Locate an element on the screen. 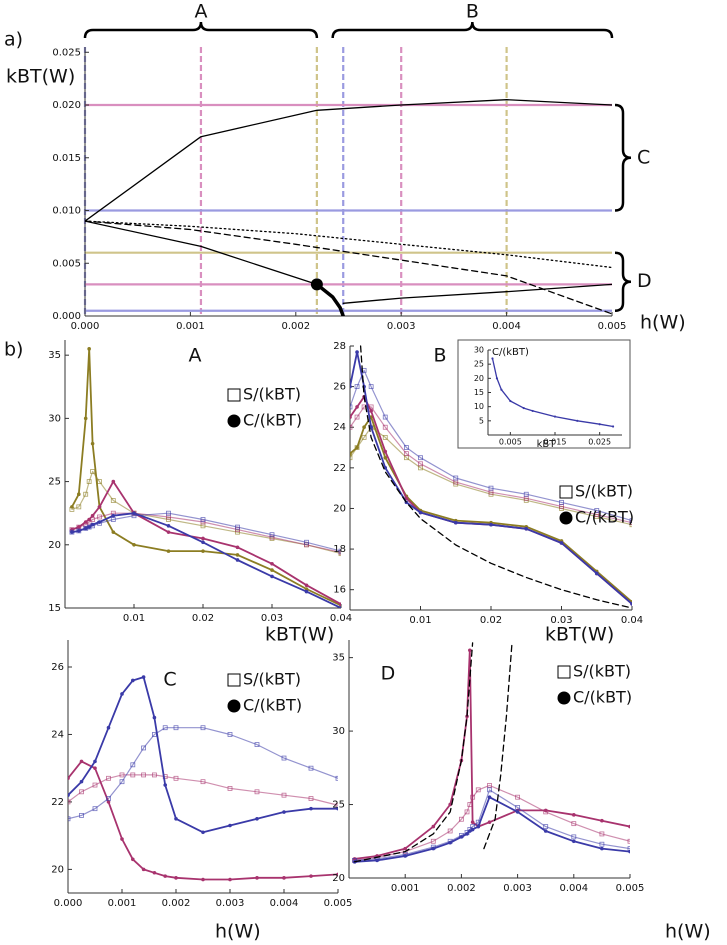 The width and height of the screenshot is (727, 945). y-tick-label: 0.025 is located at coordinates (66, 52).